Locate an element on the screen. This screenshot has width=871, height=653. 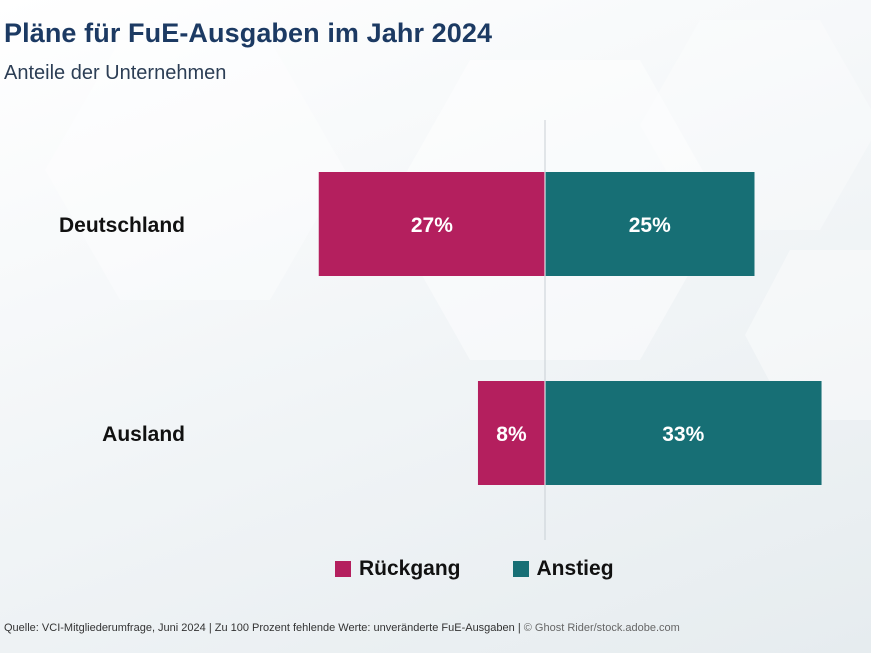
data-label-rueckgang-ausland: 8% is located at coordinates (511, 434).